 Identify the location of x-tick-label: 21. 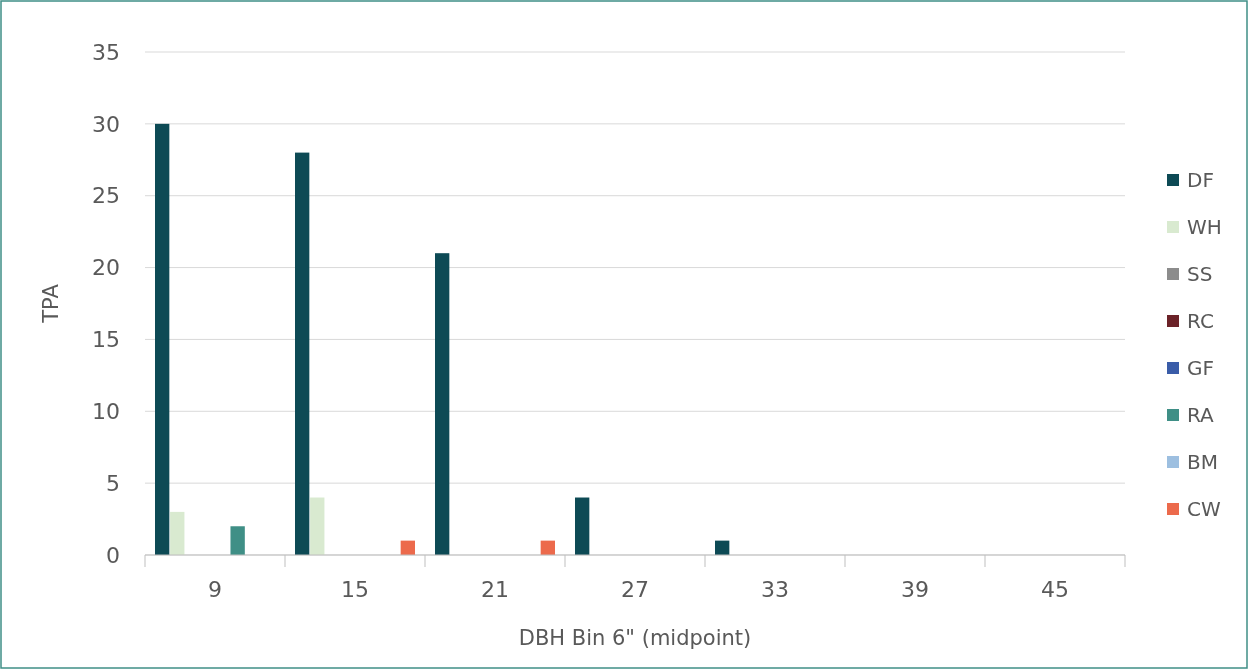
(495, 589).